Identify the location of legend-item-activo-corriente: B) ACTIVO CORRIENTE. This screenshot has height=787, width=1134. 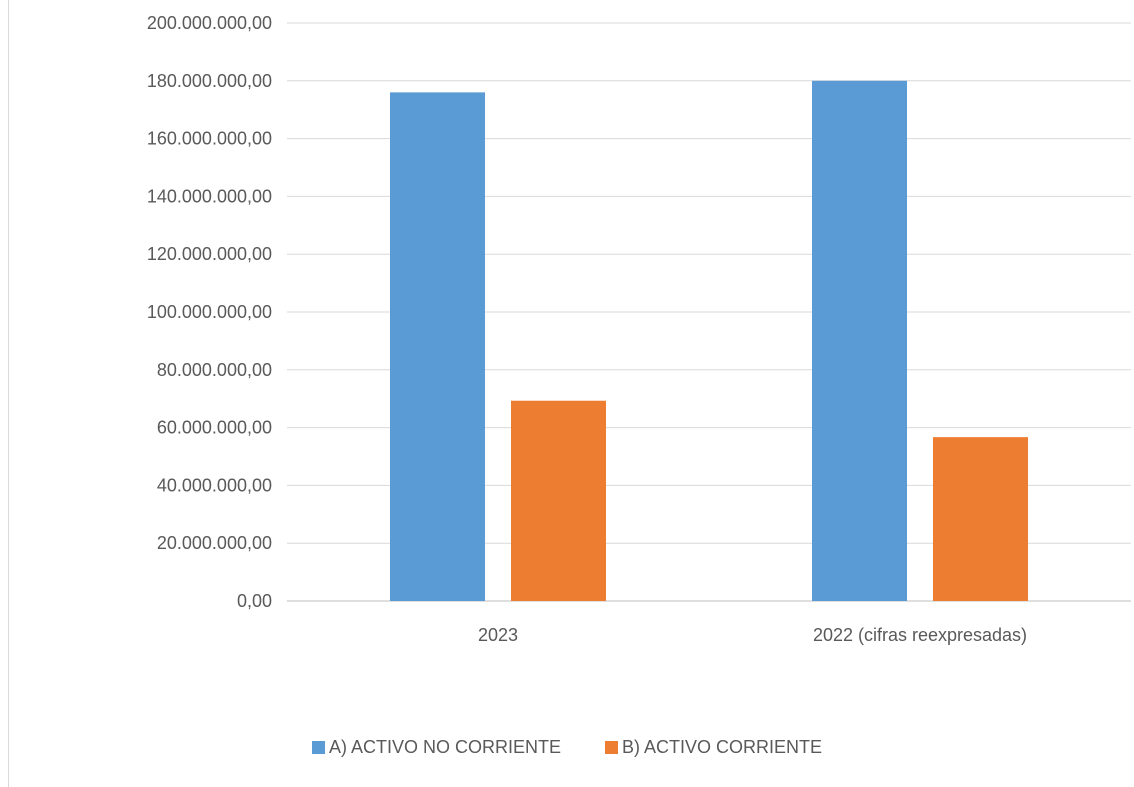
(713, 747).